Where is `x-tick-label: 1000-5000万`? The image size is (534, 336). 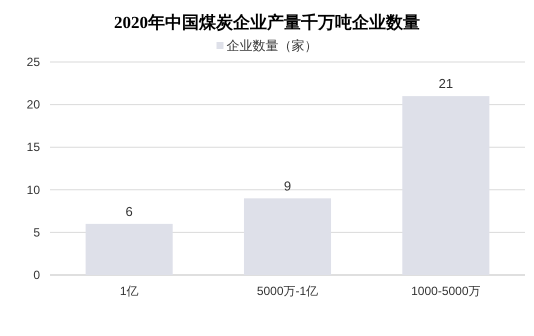
x-tick-label: 1000-5000万 is located at coordinates (446, 291).